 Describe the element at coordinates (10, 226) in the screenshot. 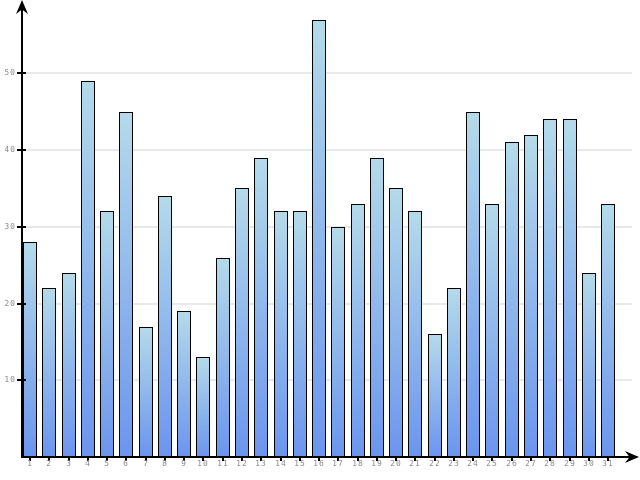

I see `y-tick-label: 30` at that location.